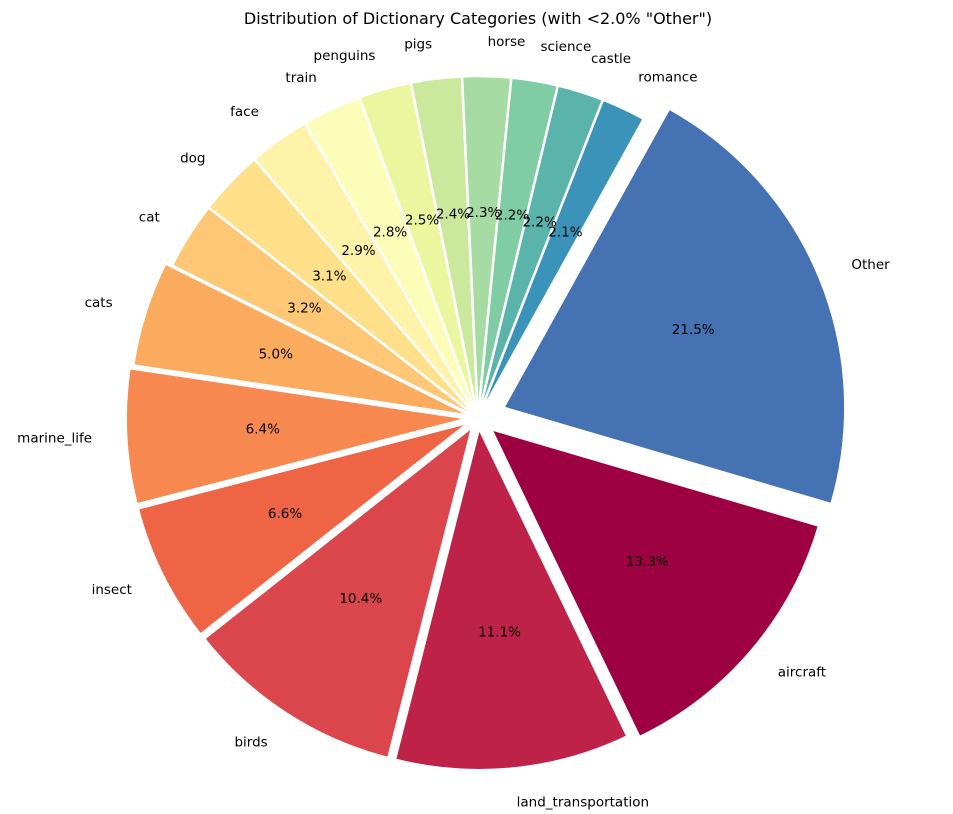 This screenshot has width=953, height=814. I want to click on slice-insect, so click(303, 528).